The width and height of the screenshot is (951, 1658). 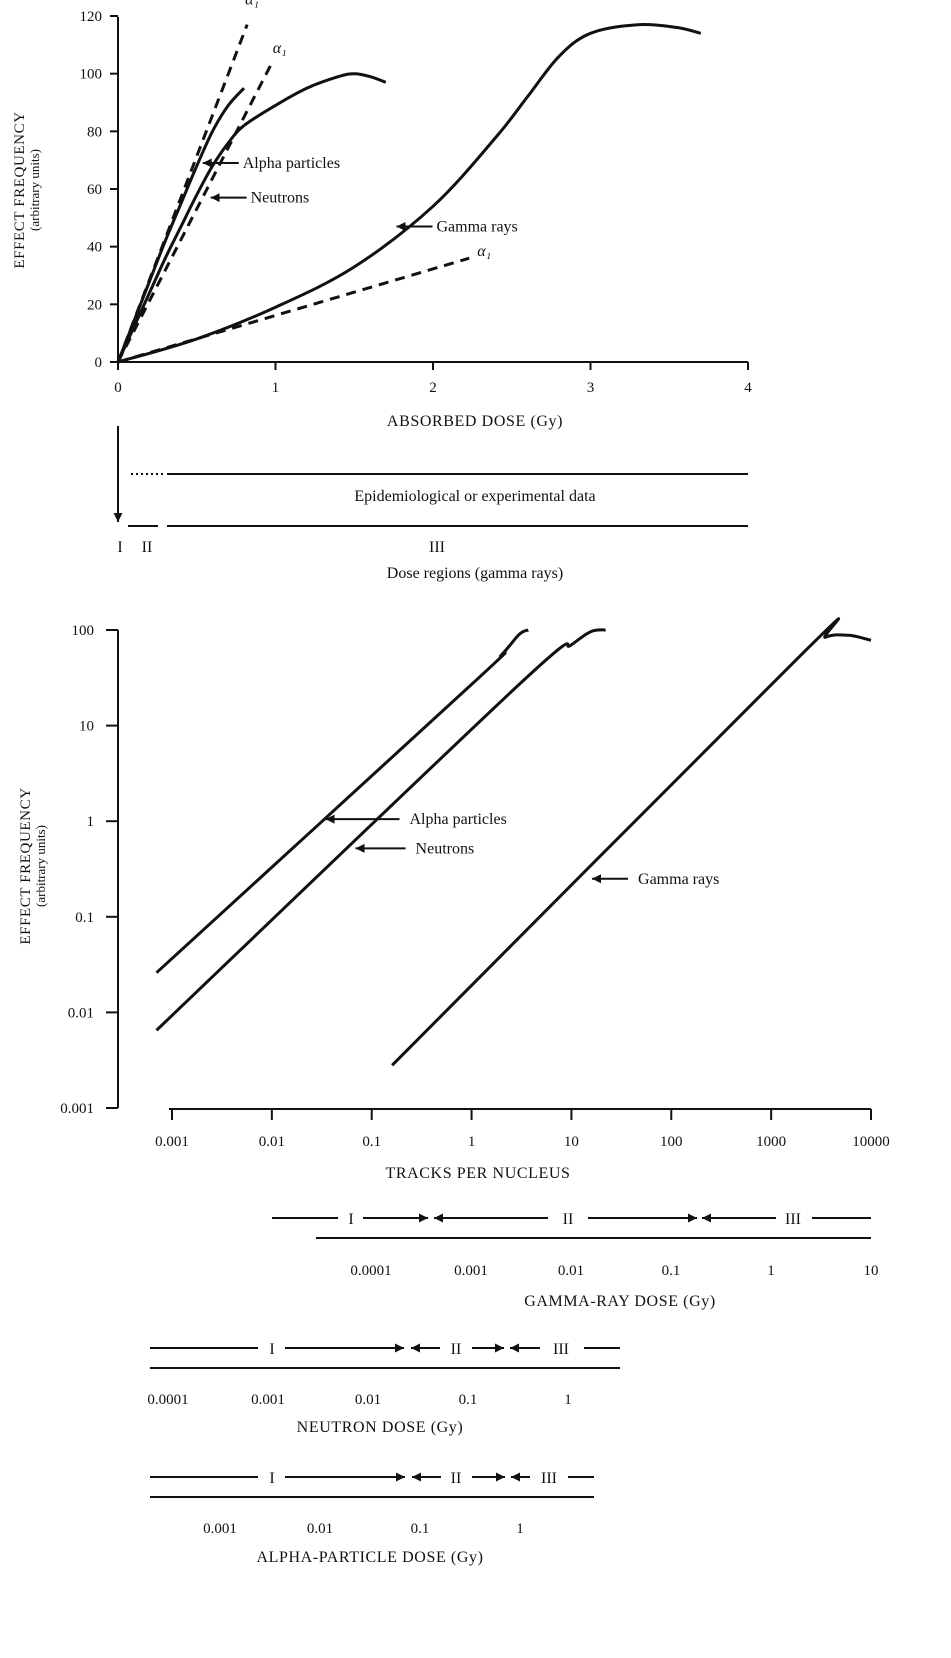 I want to click on linear-y-tick-label: 120, so click(x=91, y=17).